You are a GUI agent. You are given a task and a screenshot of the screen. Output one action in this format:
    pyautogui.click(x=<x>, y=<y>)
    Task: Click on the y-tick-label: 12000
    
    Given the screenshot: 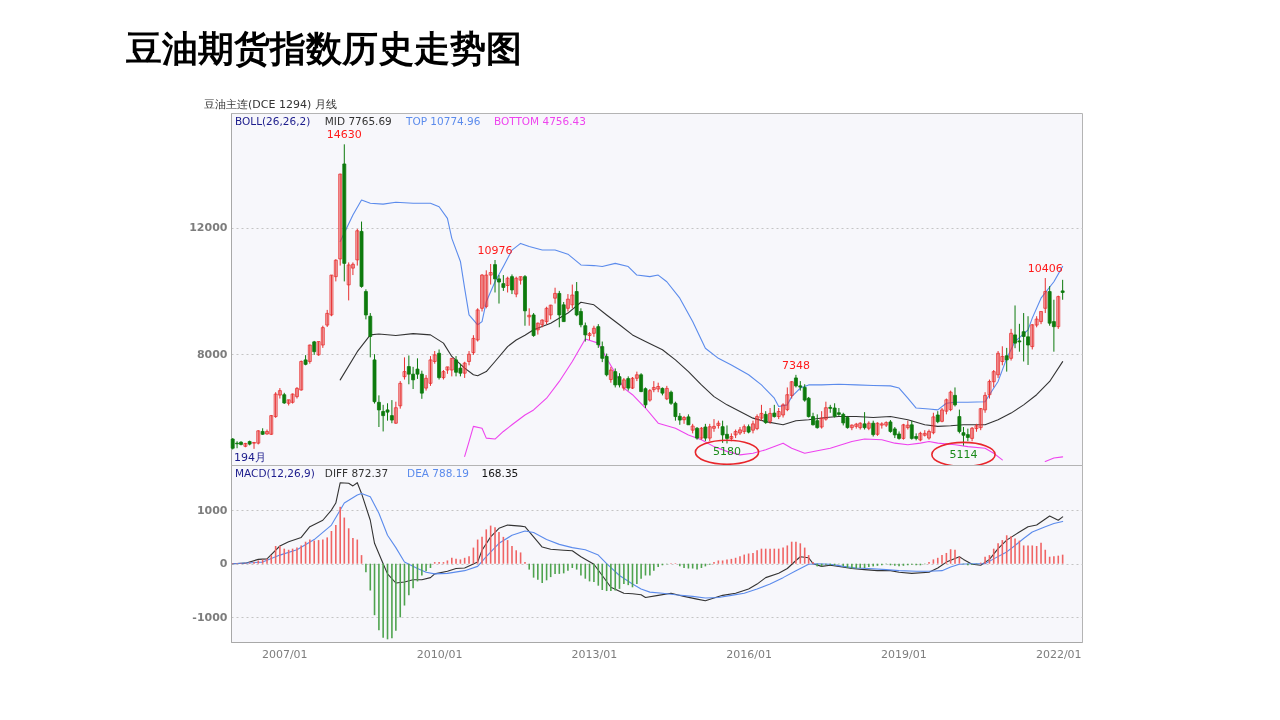 What is the action you would take?
    pyautogui.click(x=208, y=228)
    